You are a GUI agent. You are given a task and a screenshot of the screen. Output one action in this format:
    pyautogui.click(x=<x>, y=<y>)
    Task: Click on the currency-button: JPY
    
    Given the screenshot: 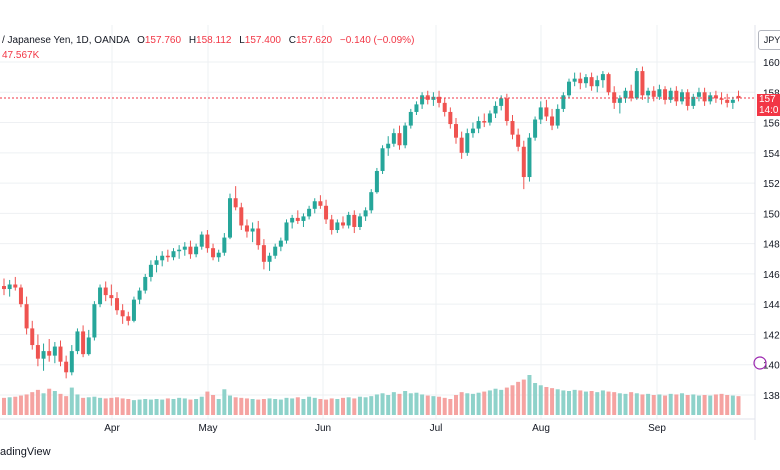 What is the action you would take?
    pyautogui.click(x=769, y=40)
    